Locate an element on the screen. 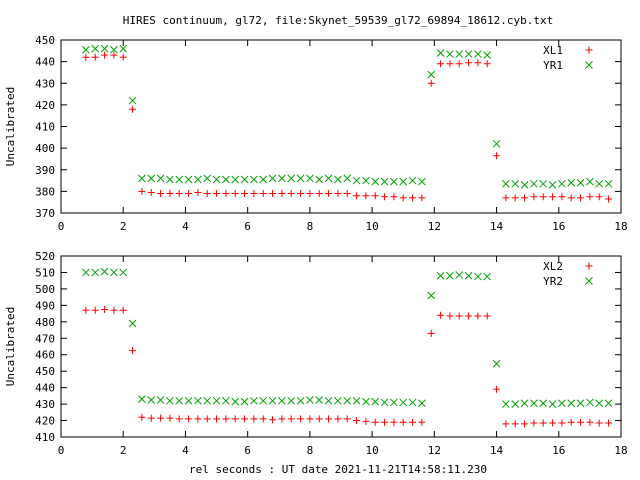  x-tick-label: 12 is located at coordinates (434, 226).